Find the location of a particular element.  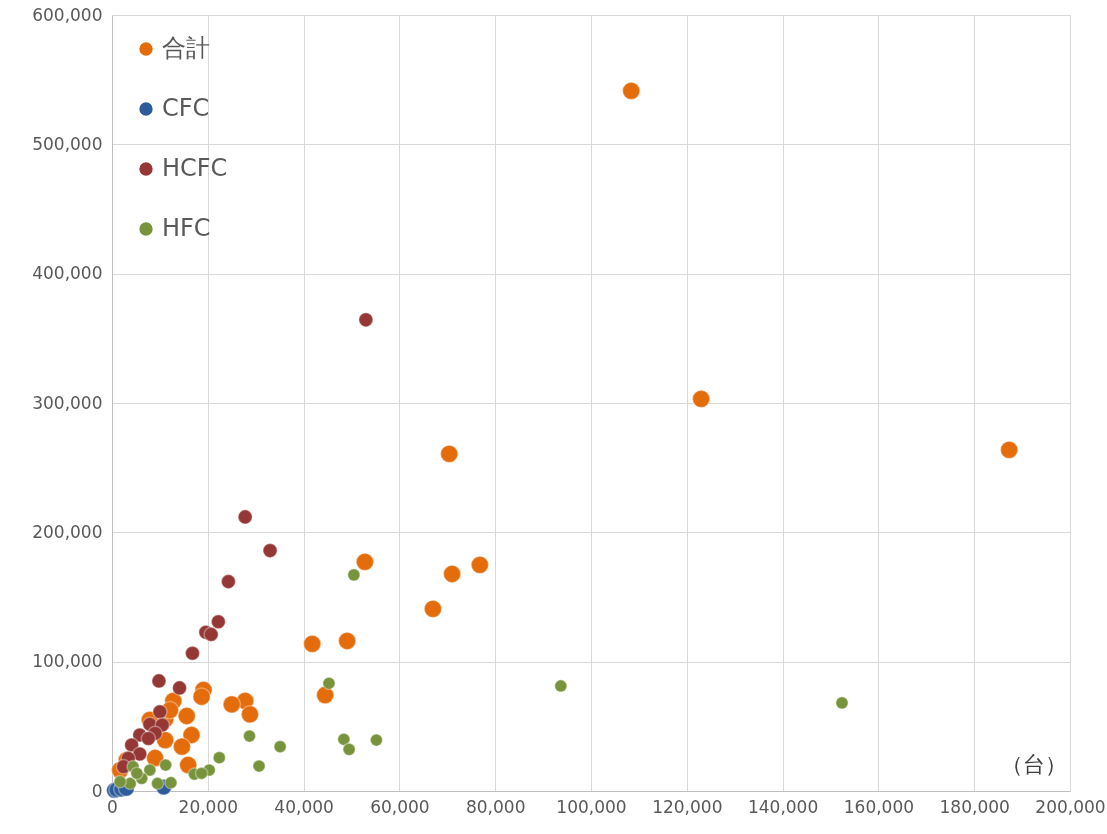

y-tick-label: 600,000 is located at coordinates (67, 14).